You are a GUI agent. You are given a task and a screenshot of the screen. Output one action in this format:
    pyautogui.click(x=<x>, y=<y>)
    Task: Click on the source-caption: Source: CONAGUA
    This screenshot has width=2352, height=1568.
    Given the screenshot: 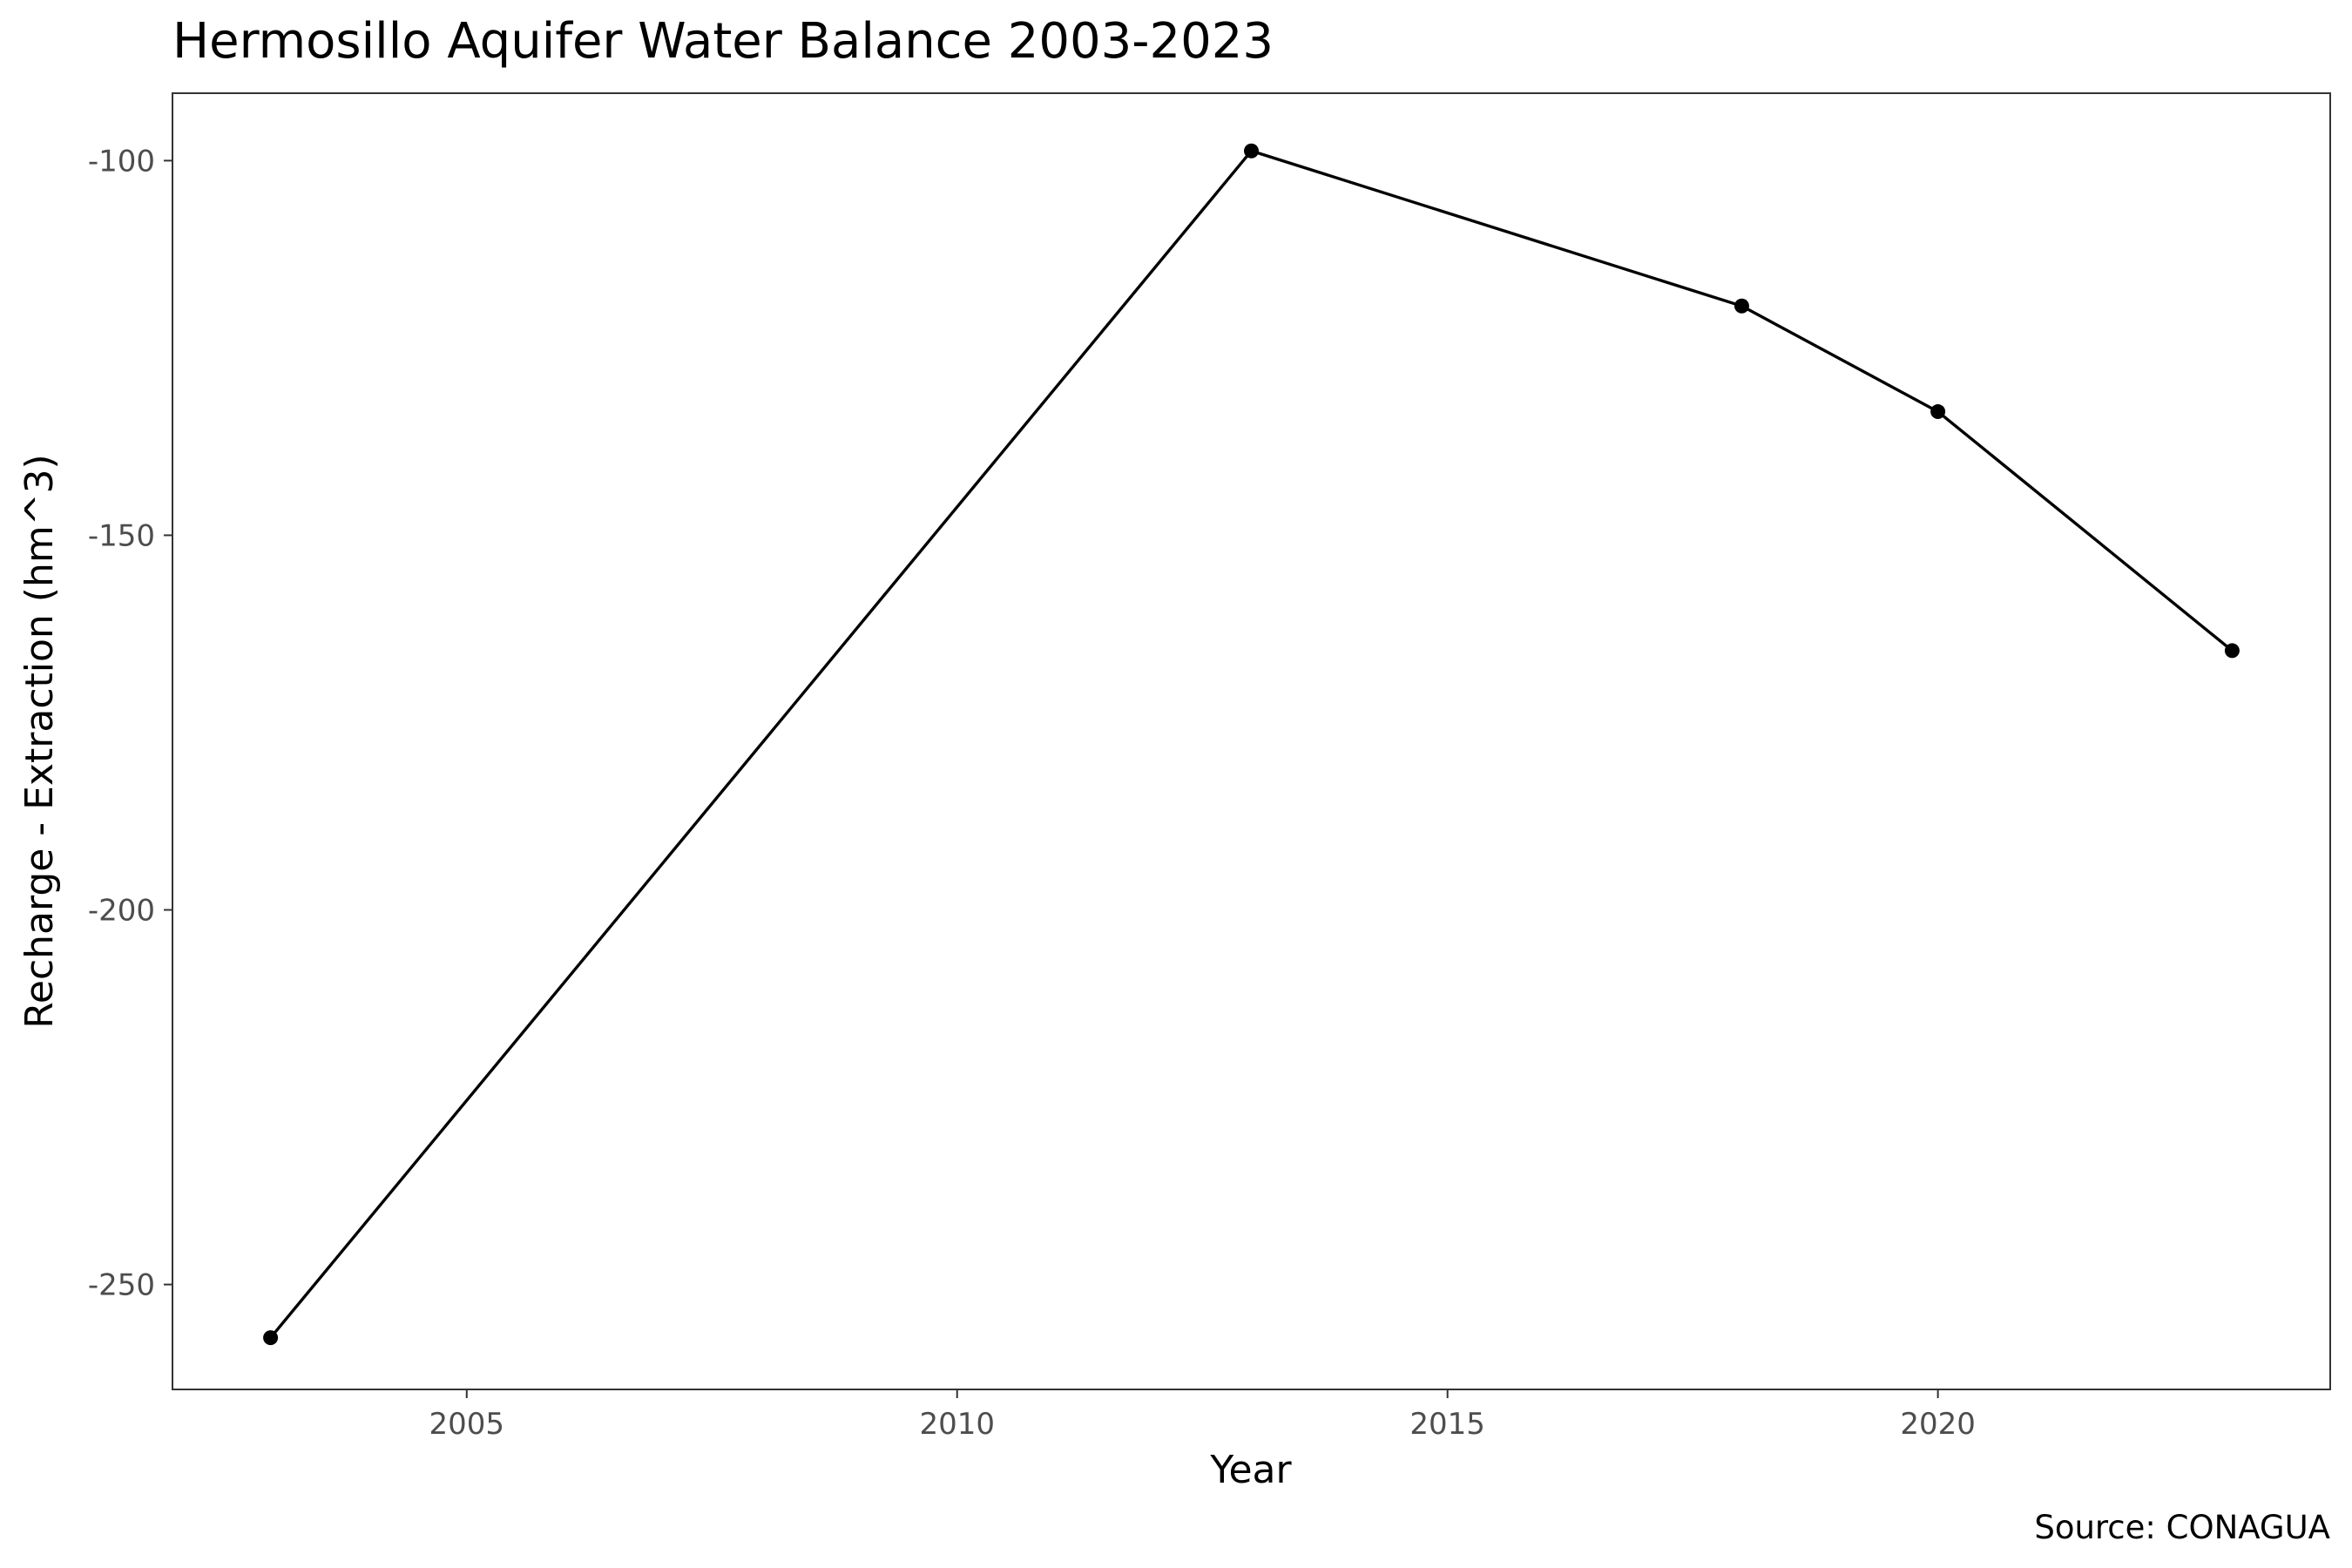 What is the action you would take?
    pyautogui.click(x=2182, y=1527)
    